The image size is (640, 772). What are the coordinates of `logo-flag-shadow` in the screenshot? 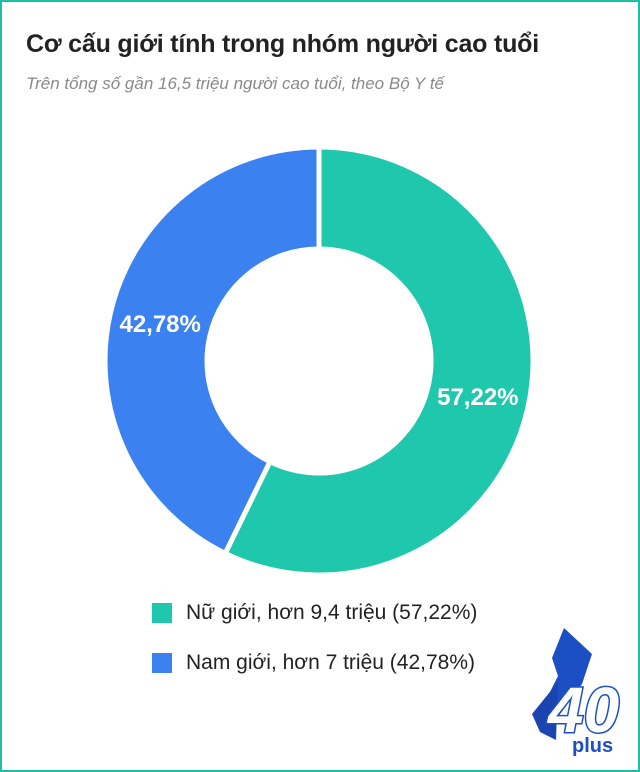 It's located at (545, 711).